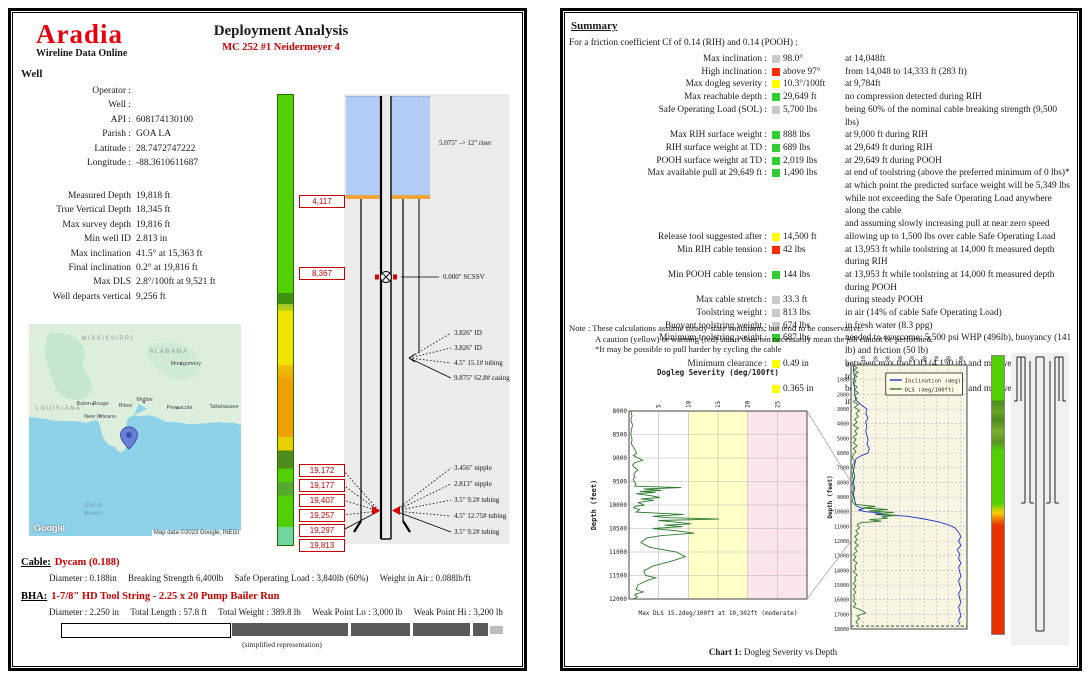 The height and width of the screenshot is (679, 1090). What do you see at coordinates (108, 163) in the screenshot?
I see `info-label: Longitude :` at bounding box center [108, 163].